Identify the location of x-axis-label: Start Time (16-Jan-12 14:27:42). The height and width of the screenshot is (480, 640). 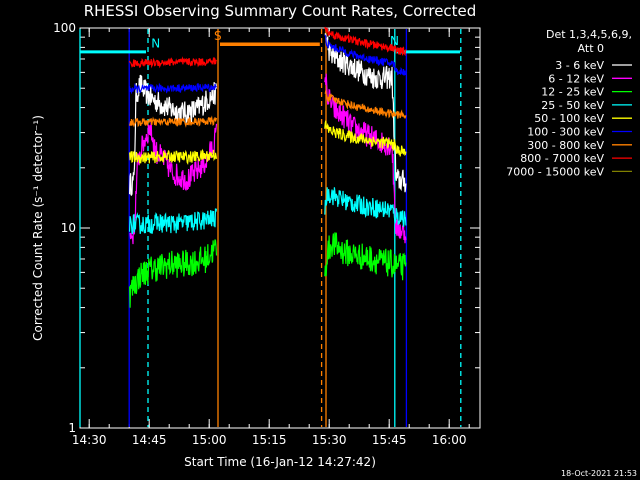
(280, 462).